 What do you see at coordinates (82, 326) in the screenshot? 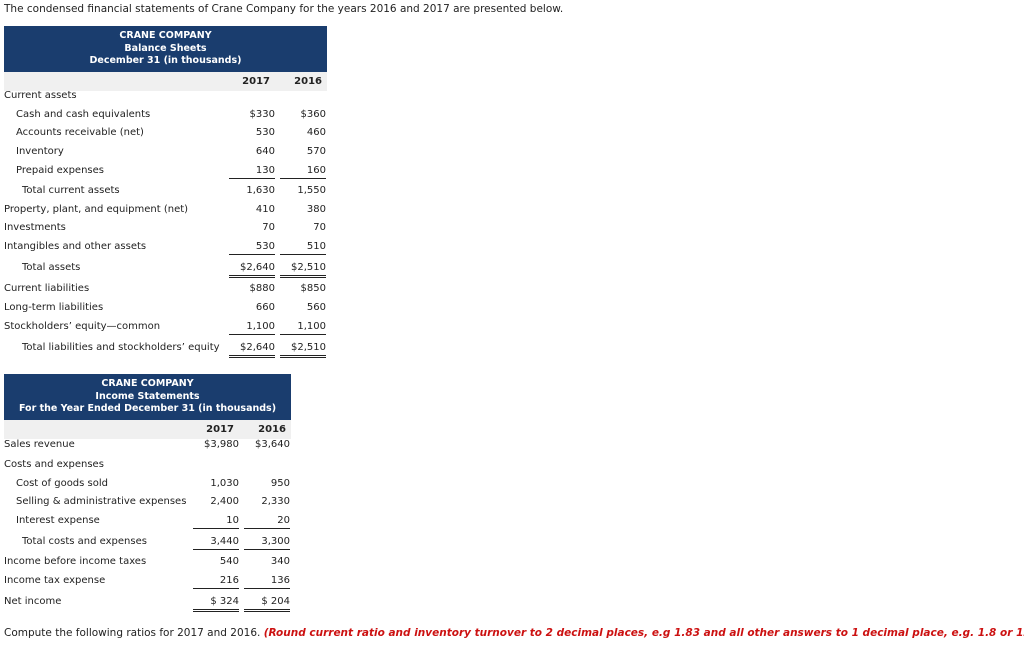
I see `bs-label: Stockholders’ equity—common` at bounding box center [82, 326].